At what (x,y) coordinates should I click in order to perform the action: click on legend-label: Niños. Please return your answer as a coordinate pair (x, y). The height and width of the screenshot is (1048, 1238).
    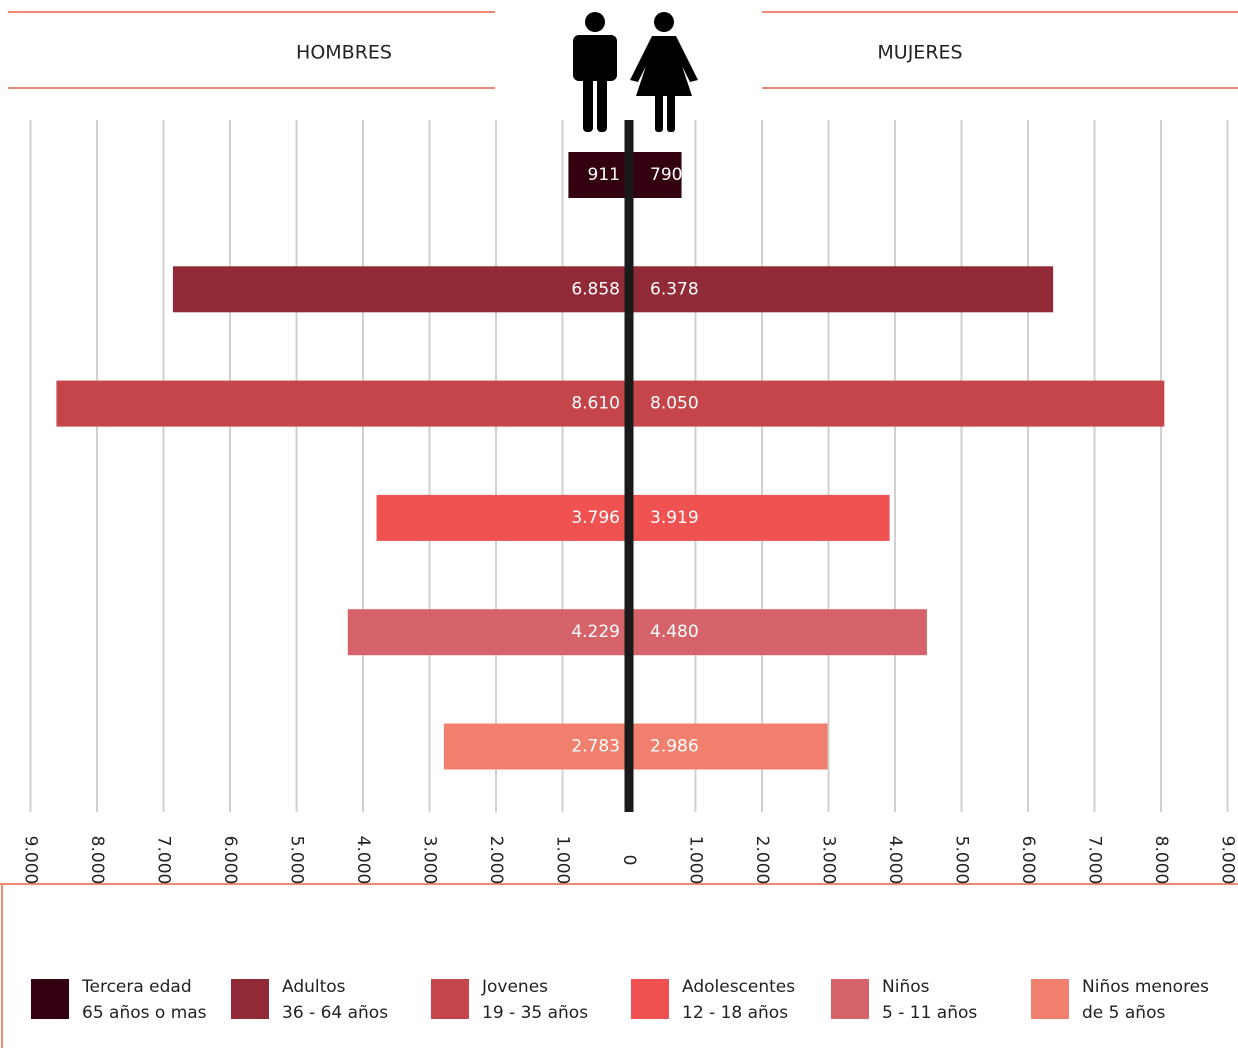
    Looking at the image, I should click on (906, 987).